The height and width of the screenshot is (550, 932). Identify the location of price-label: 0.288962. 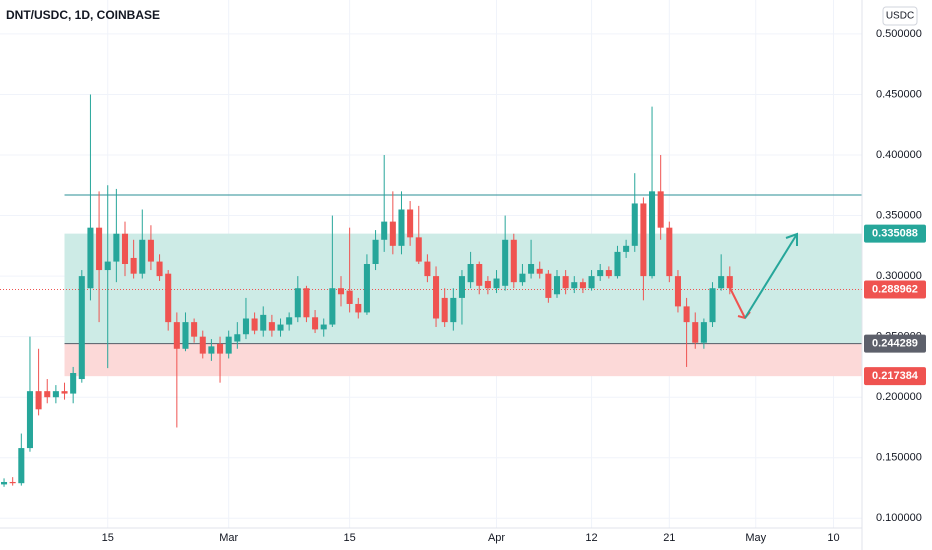
(895, 289).